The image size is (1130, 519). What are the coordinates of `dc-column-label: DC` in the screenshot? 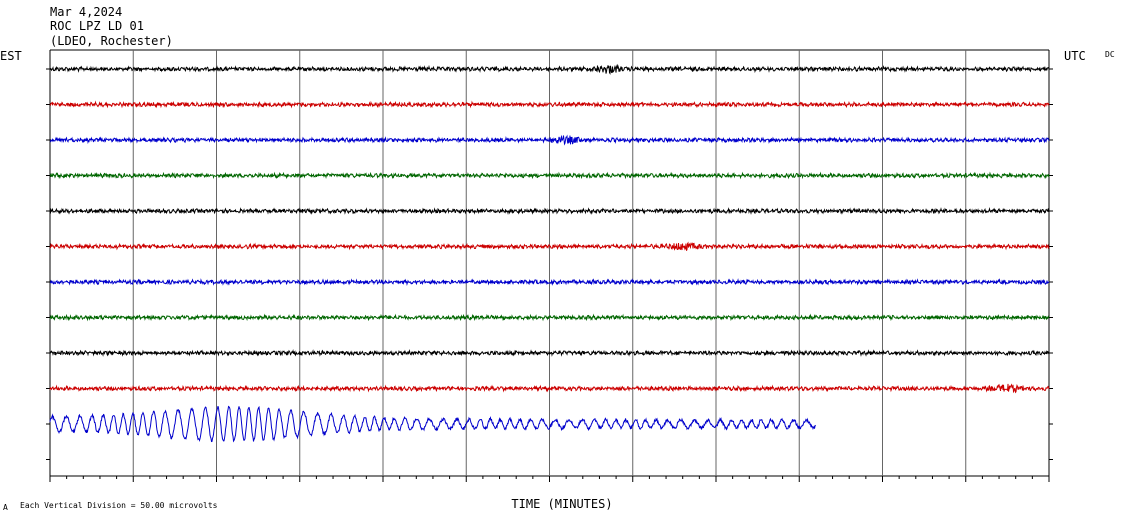 It's located at (1110, 54).